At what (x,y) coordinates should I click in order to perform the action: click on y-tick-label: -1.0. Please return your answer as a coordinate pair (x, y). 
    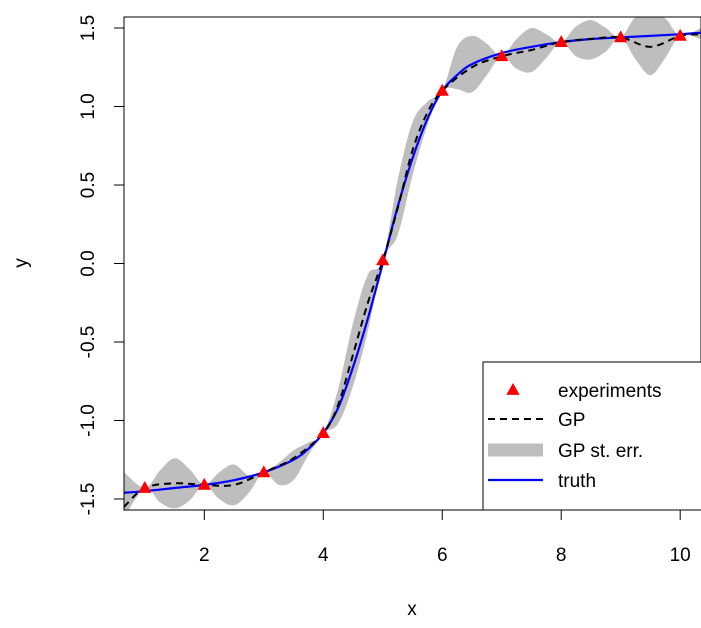
    Looking at the image, I should click on (88, 420).